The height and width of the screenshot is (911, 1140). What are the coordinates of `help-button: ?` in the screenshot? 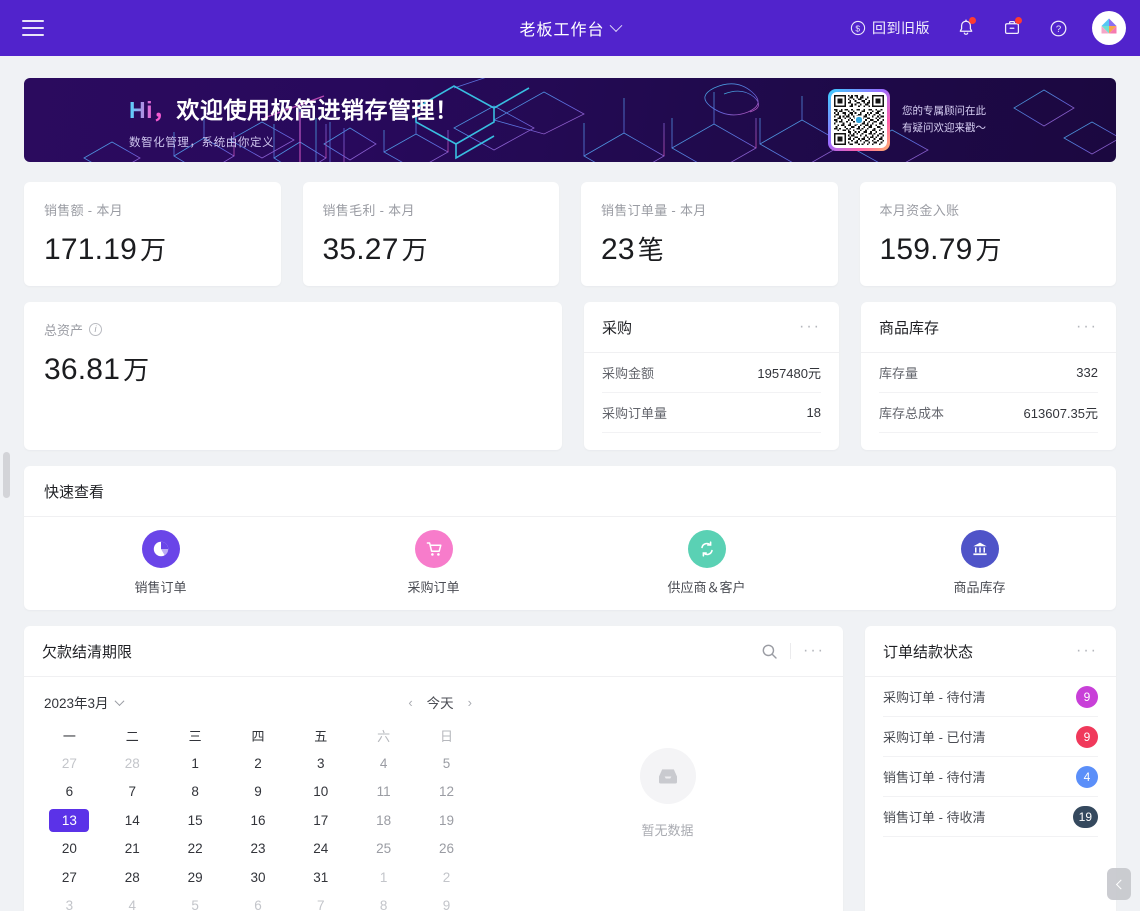 It's located at (1058, 28).